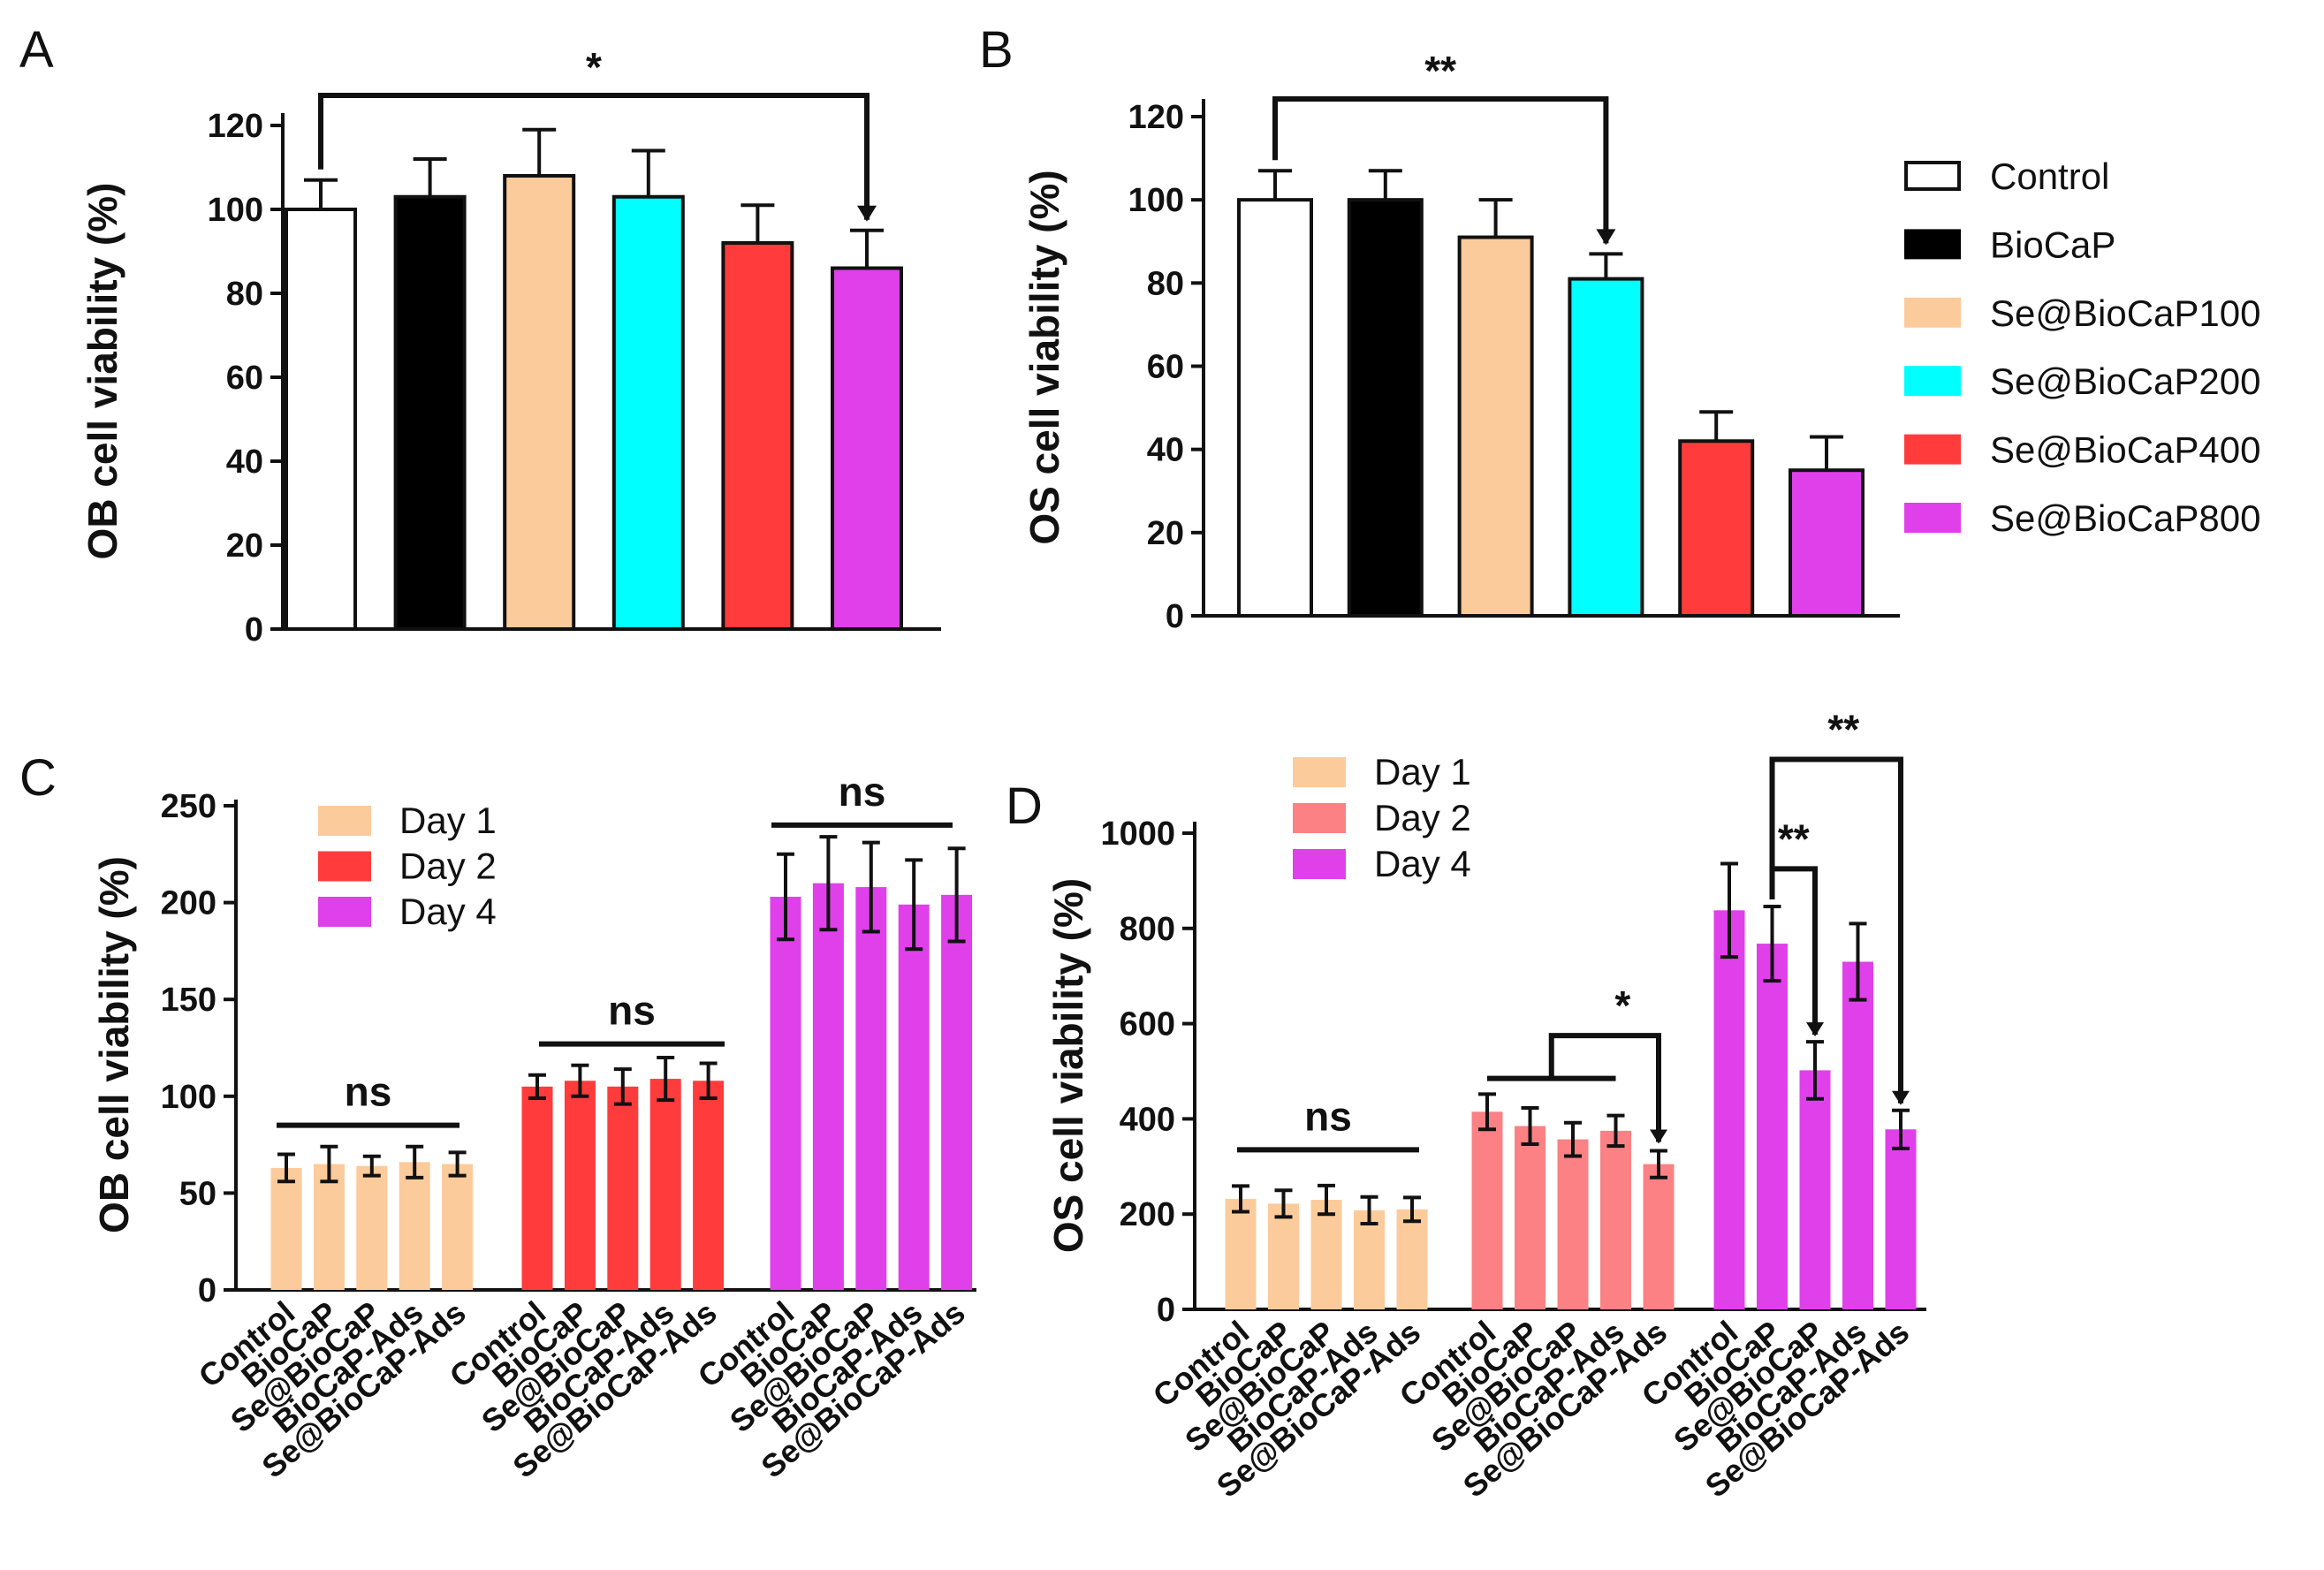  Describe the element at coordinates (2125, 381) in the screenshot. I see `legend-label: Se@BioCaP200` at that location.